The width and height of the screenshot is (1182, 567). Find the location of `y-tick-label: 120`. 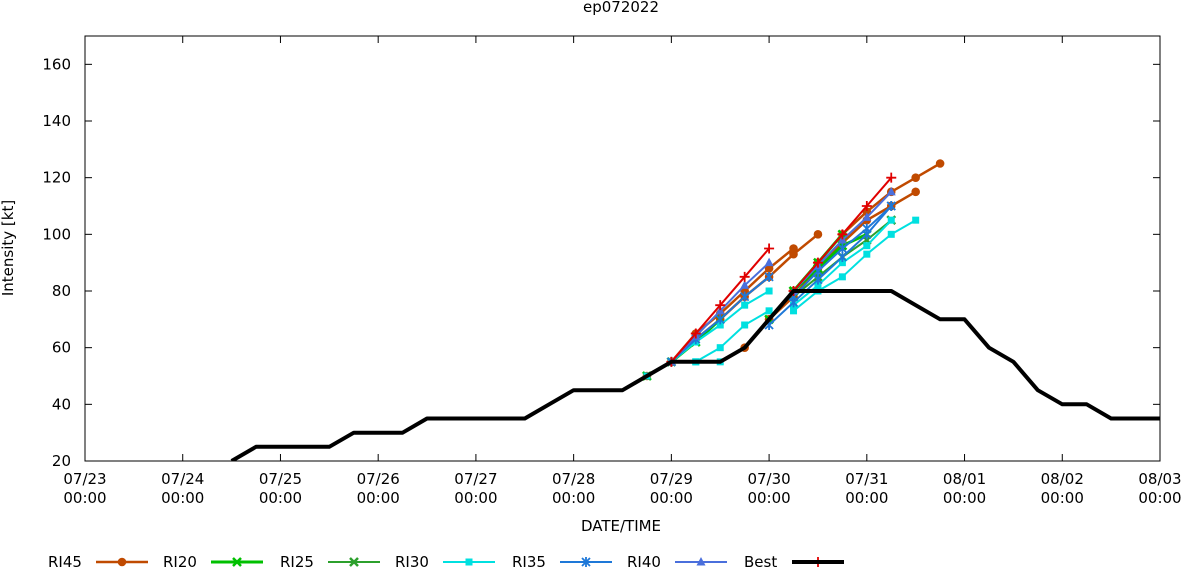

y-tick-label: 120 is located at coordinates (56, 178).